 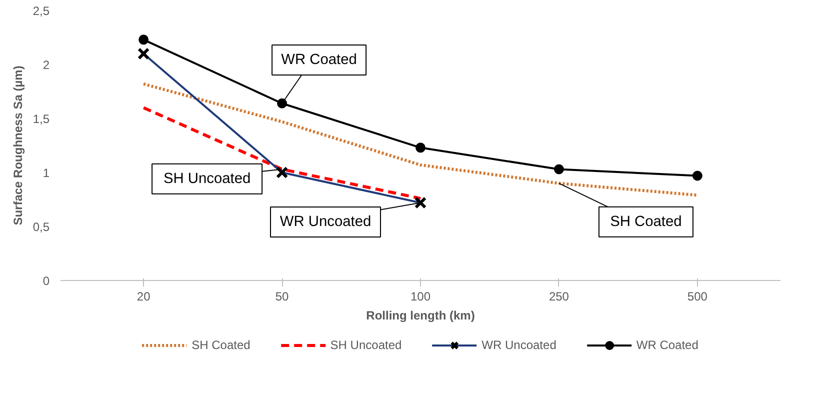 I want to click on y-tick-label: 1, so click(x=46, y=173).